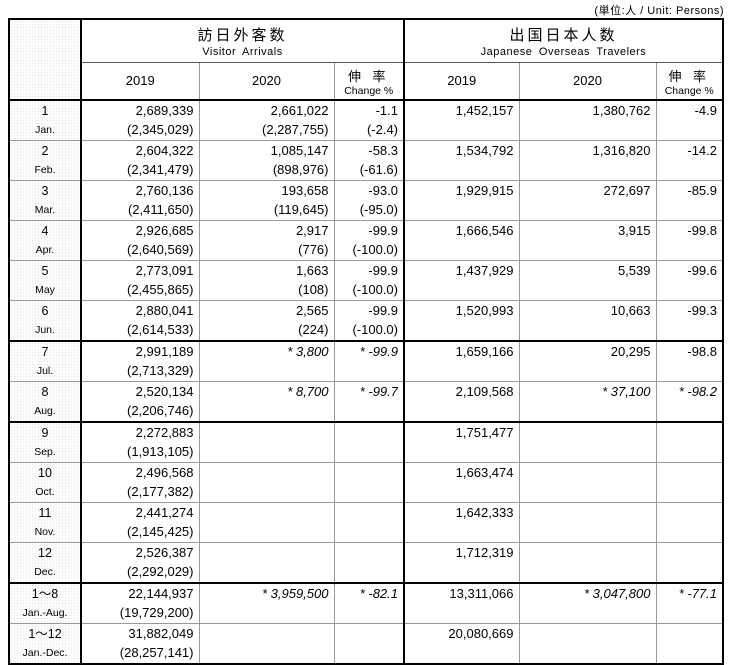 This screenshot has height=665, width=730. I want to click on cell-japanese-2019: 1,659,166, so click(461, 361).